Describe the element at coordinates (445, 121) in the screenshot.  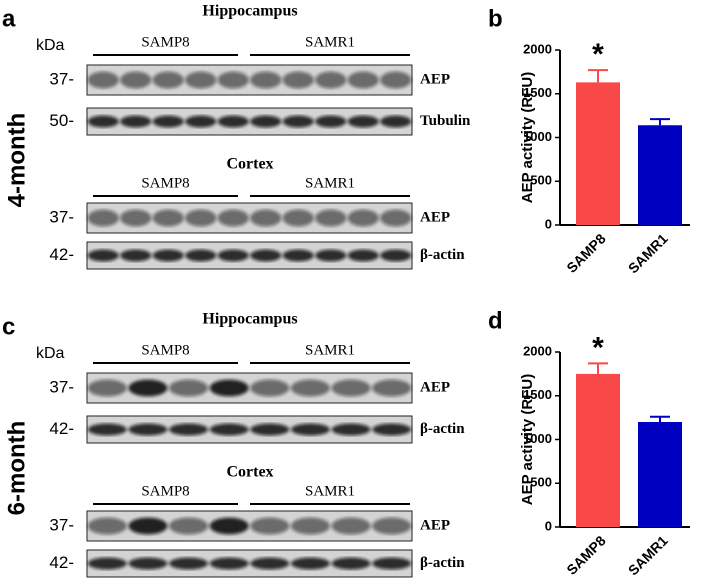
I see `protein-label: Tubulin` at that location.